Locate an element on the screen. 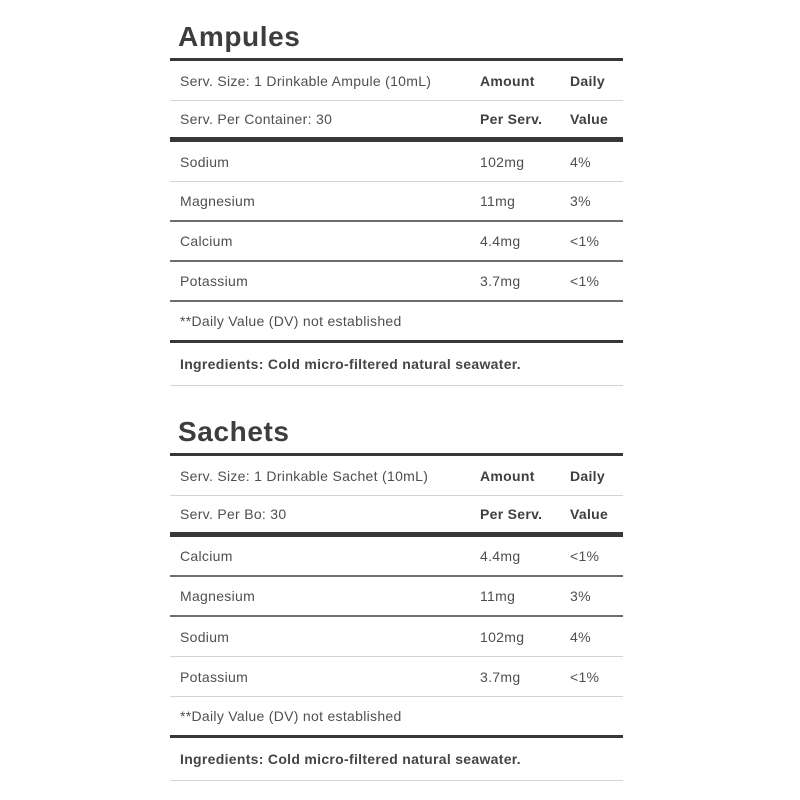 The height and width of the screenshot is (800, 800). servings-per-container-row: Serv. Per Container: 30 Per Serv. Value is located at coordinates (396, 121).